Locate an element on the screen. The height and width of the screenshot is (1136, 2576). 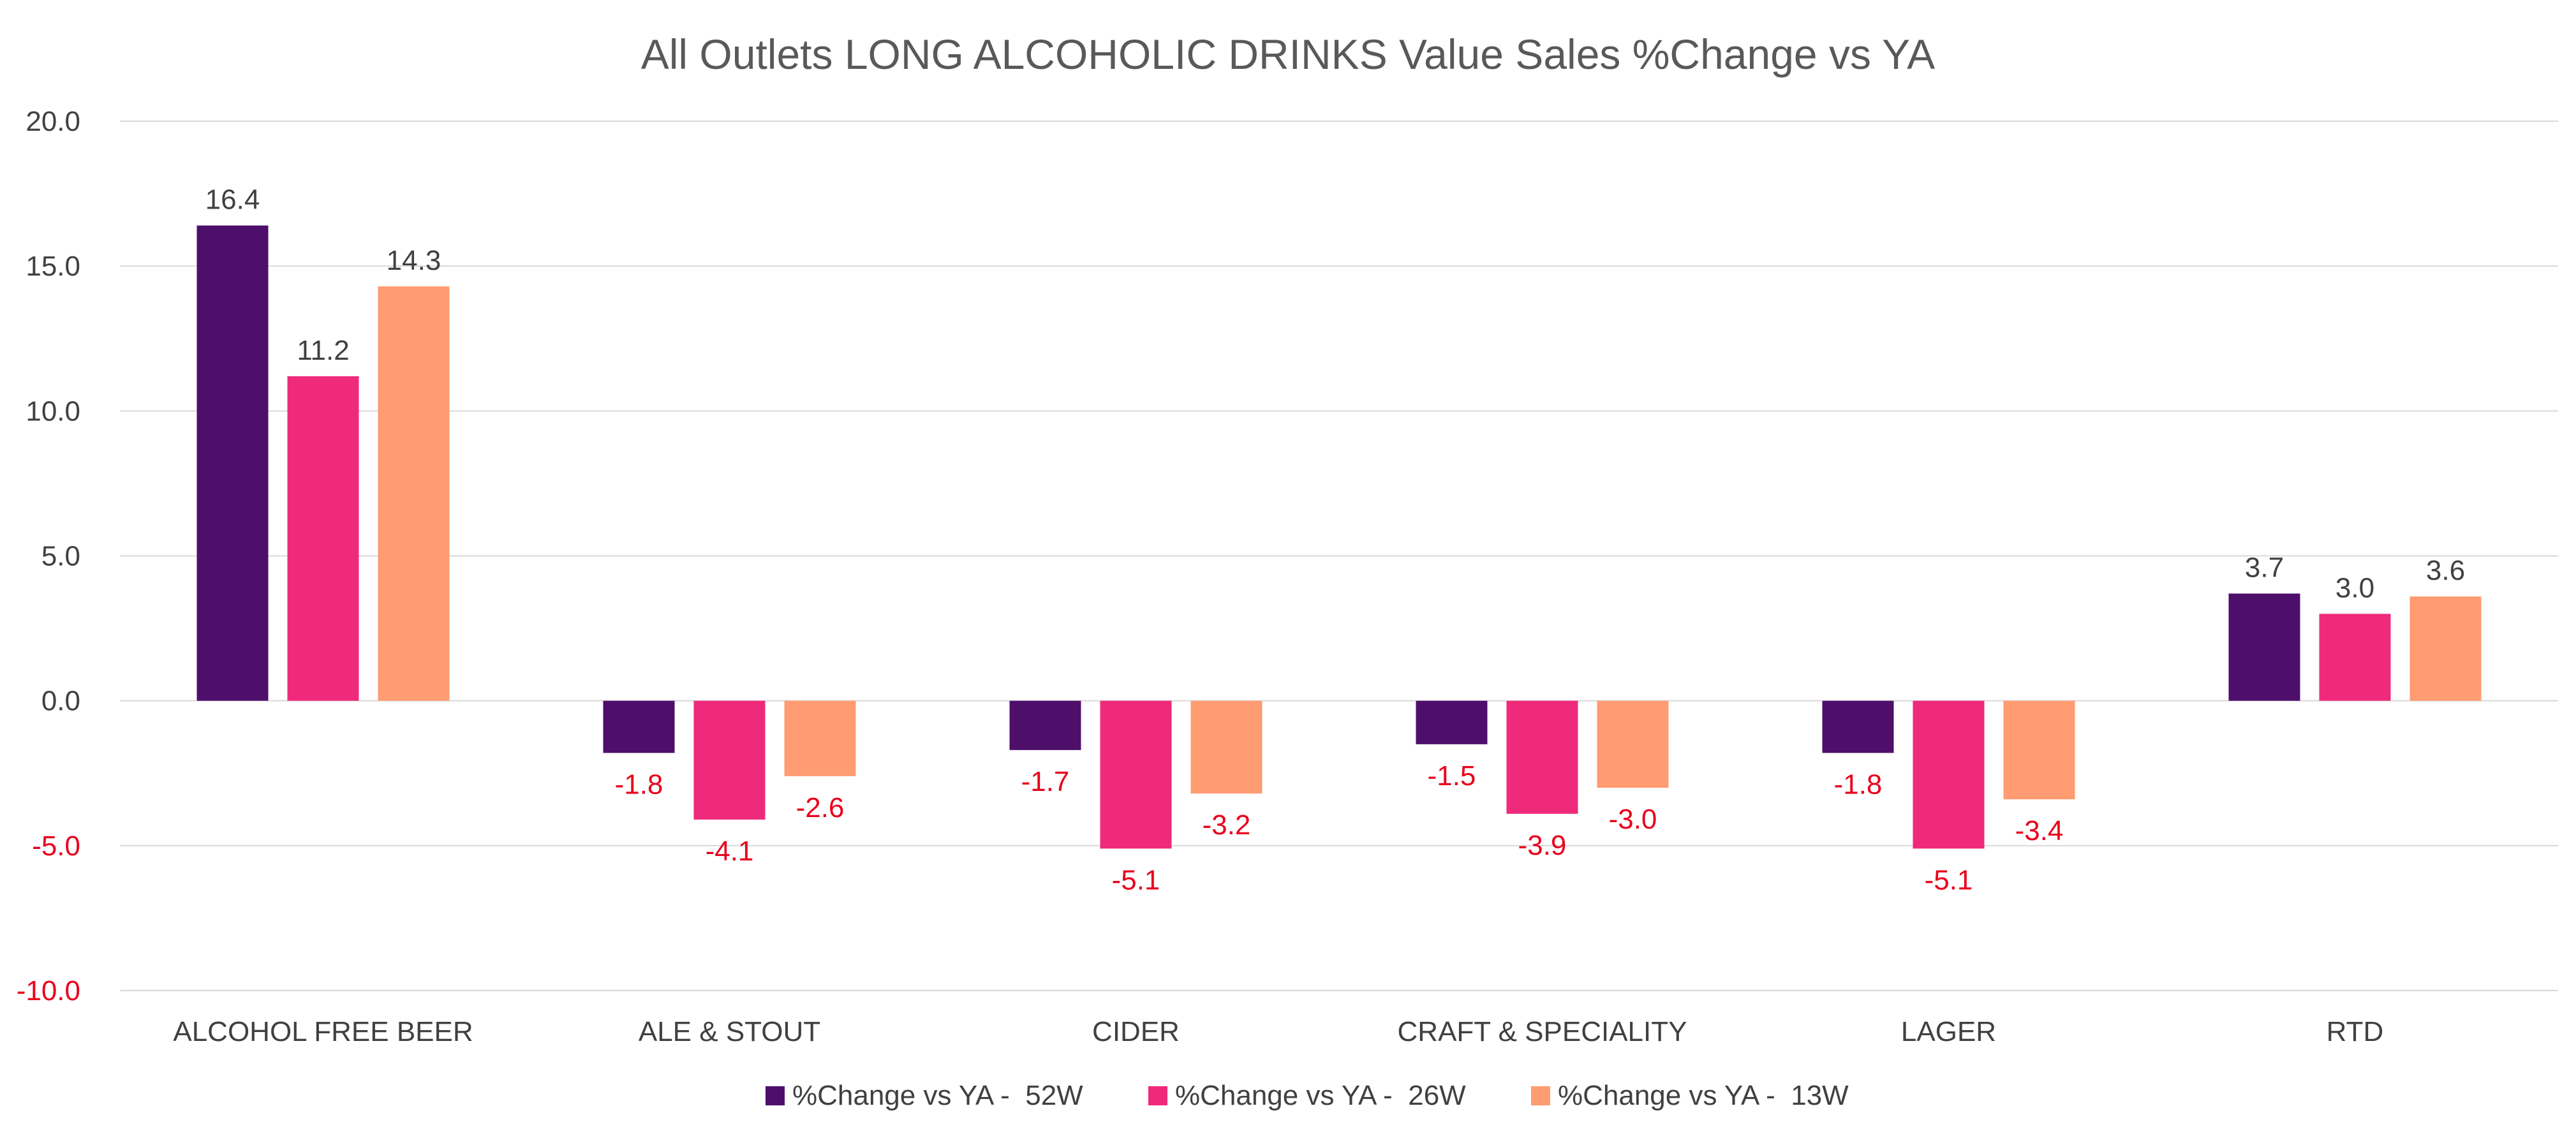
data-label: 11.2 is located at coordinates (323, 350).